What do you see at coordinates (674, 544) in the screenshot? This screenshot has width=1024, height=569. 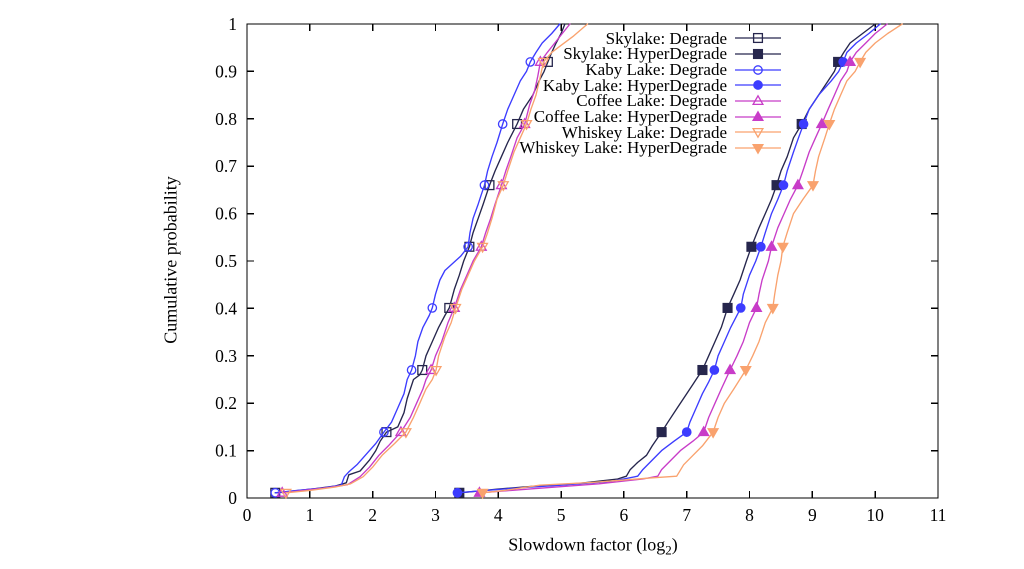 I see `x-axis-title-suffix: )` at bounding box center [674, 544].